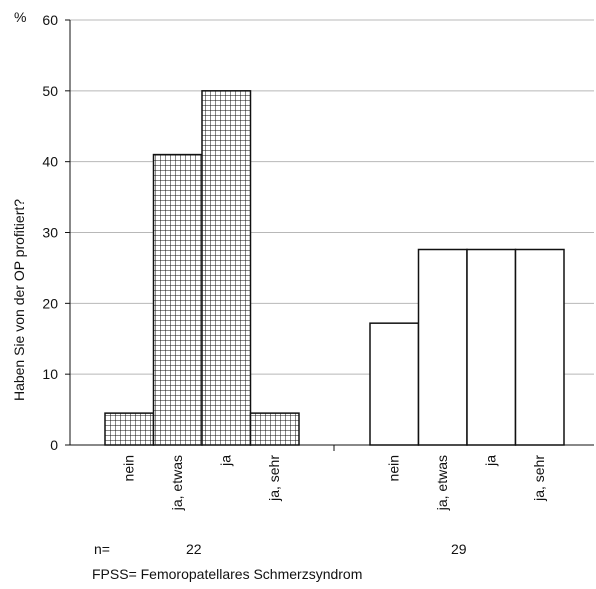 This screenshot has width=596, height=589. I want to click on y-unit-label: %, so click(20, 17).